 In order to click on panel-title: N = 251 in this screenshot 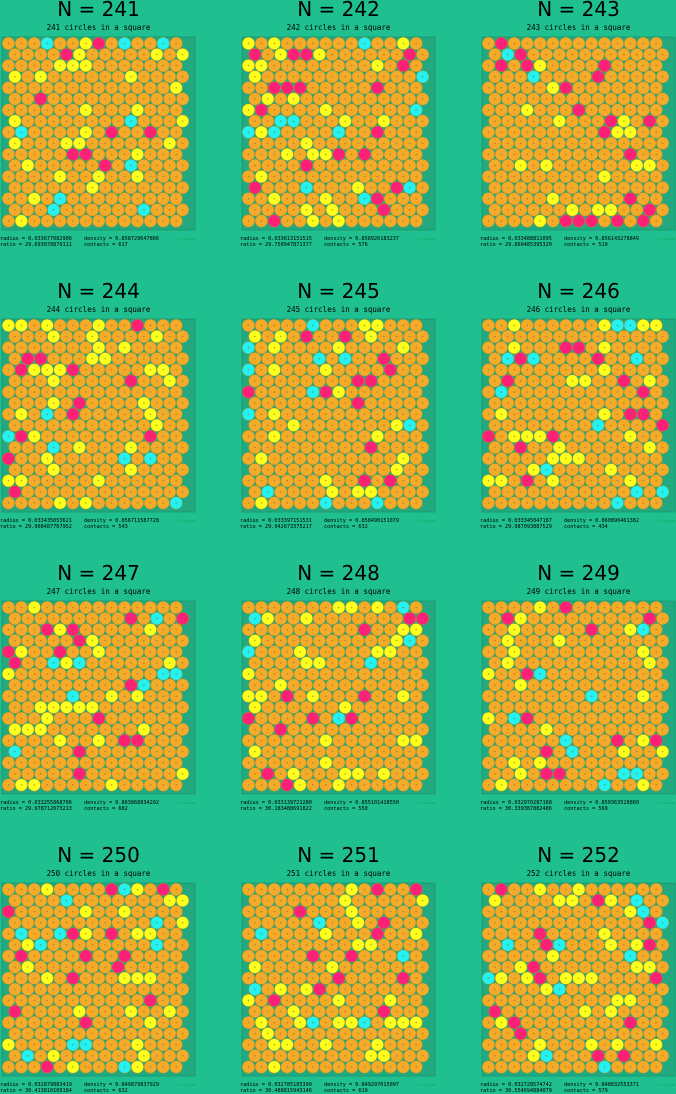, I will do `click(338, 855)`.